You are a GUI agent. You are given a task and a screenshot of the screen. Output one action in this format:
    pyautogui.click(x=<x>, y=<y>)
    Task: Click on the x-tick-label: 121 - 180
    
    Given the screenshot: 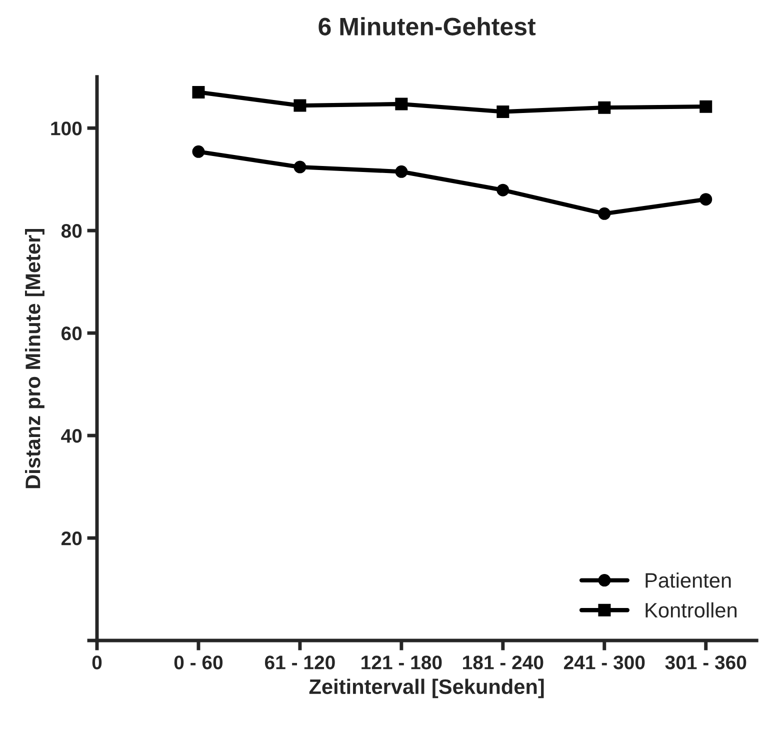 What is the action you would take?
    pyautogui.click(x=402, y=663)
    